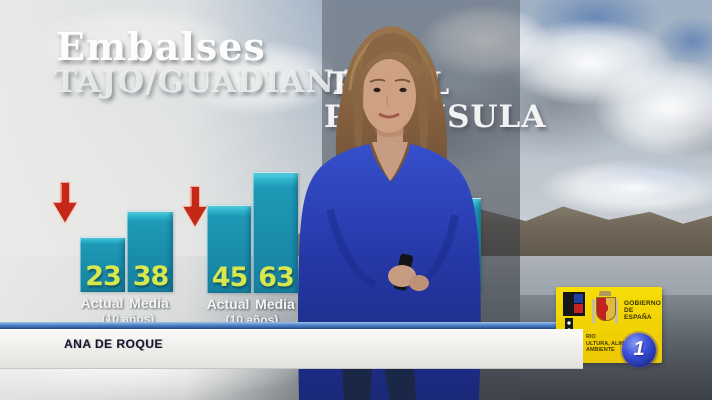 This screenshot has width=712, height=400. I want to click on ministry-pictogram-icon, so click(574, 304).